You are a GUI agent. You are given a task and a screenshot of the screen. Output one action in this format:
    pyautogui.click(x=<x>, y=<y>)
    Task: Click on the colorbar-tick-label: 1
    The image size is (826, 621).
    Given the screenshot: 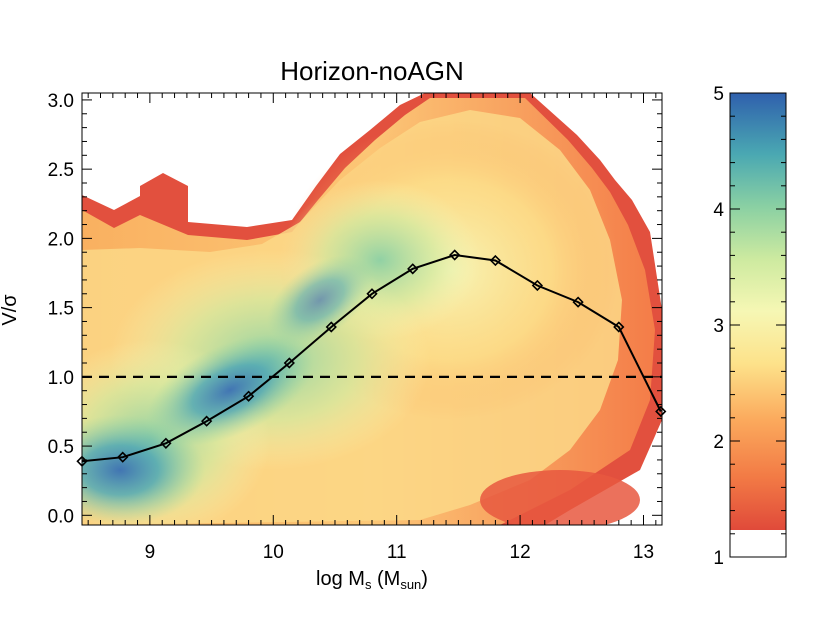 What is the action you would take?
    pyautogui.click(x=718, y=558)
    